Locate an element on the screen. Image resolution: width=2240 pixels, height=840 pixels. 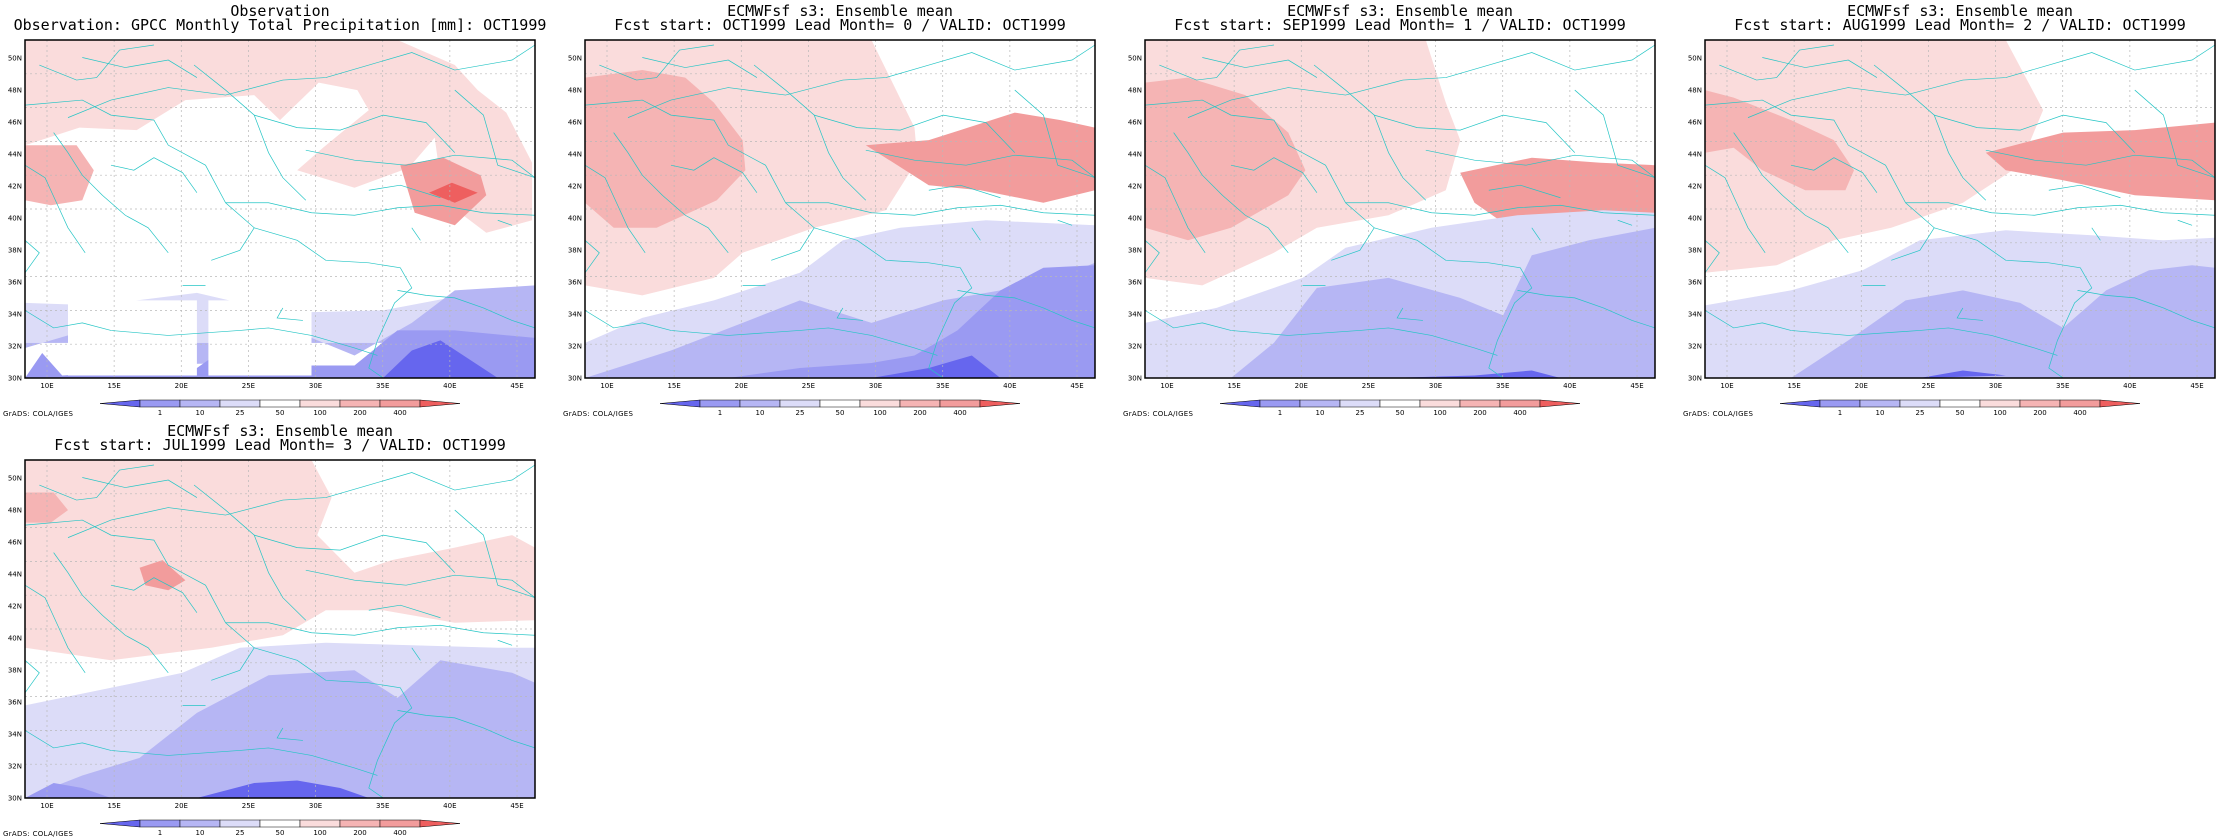
lat-tick-label: 40N is located at coordinates (1695, 219).